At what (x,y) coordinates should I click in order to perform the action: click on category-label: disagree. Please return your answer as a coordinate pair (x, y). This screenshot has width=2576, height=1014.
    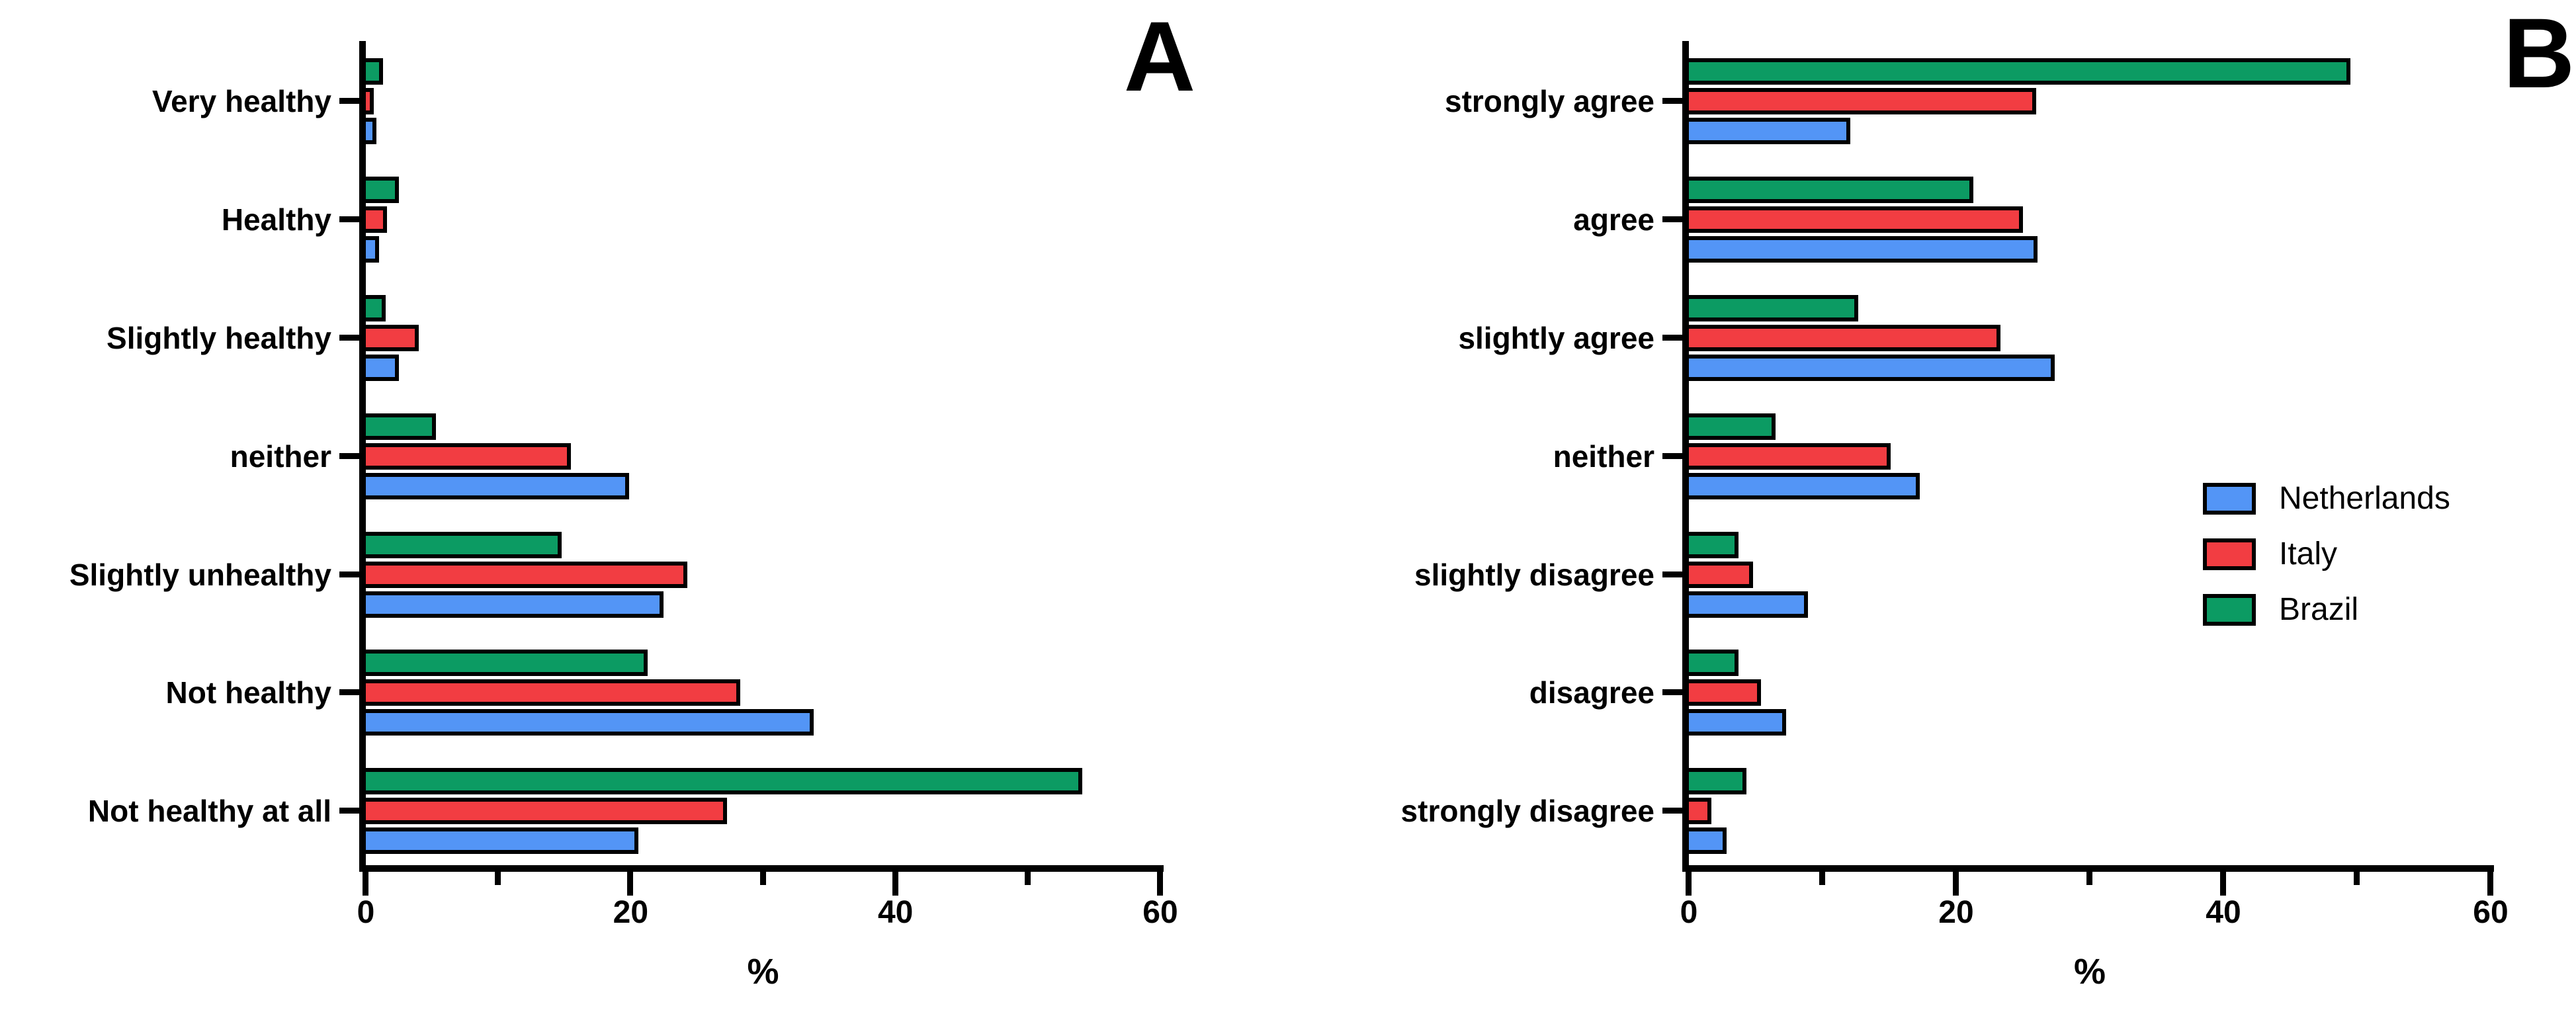
    Looking at the image, I should click on (1591, 692).